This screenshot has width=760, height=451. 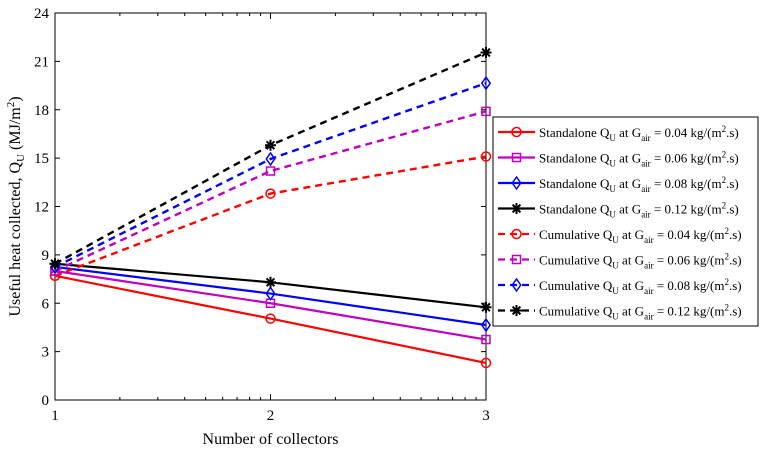 What do you see at coordinates (640, 261) in the screenshot?
I see `legend-entry: Cumulative QU at Gair = 0.06 kg/(m2.s)` at bounding box center [640, 261].